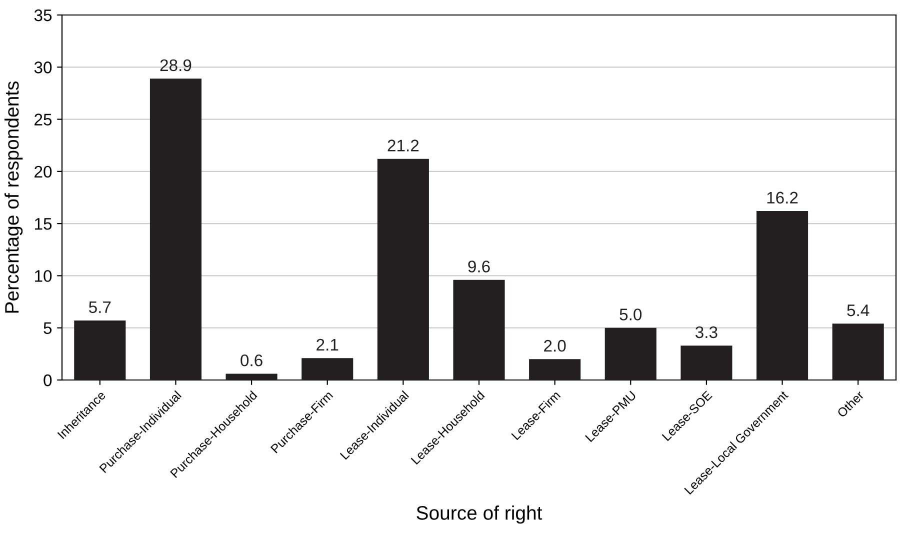 This screenshot has width=906, height=546. I want to click on y-tick-label: 15, so click(43, 224).